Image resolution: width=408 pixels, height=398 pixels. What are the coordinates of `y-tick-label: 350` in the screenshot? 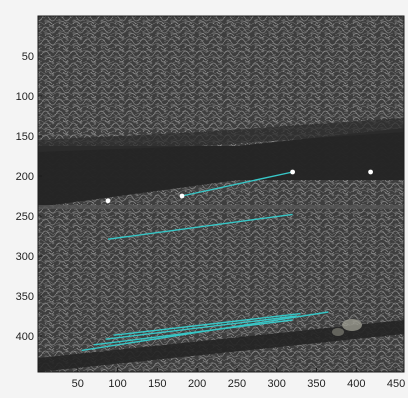 It's located at (25, 297).